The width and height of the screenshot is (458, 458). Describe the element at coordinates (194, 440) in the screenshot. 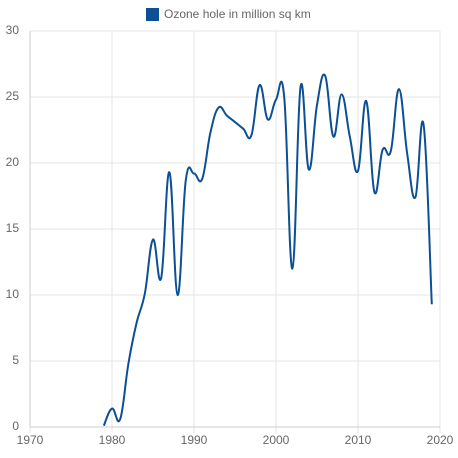

I see `x-tick-label: 1990` at that location.